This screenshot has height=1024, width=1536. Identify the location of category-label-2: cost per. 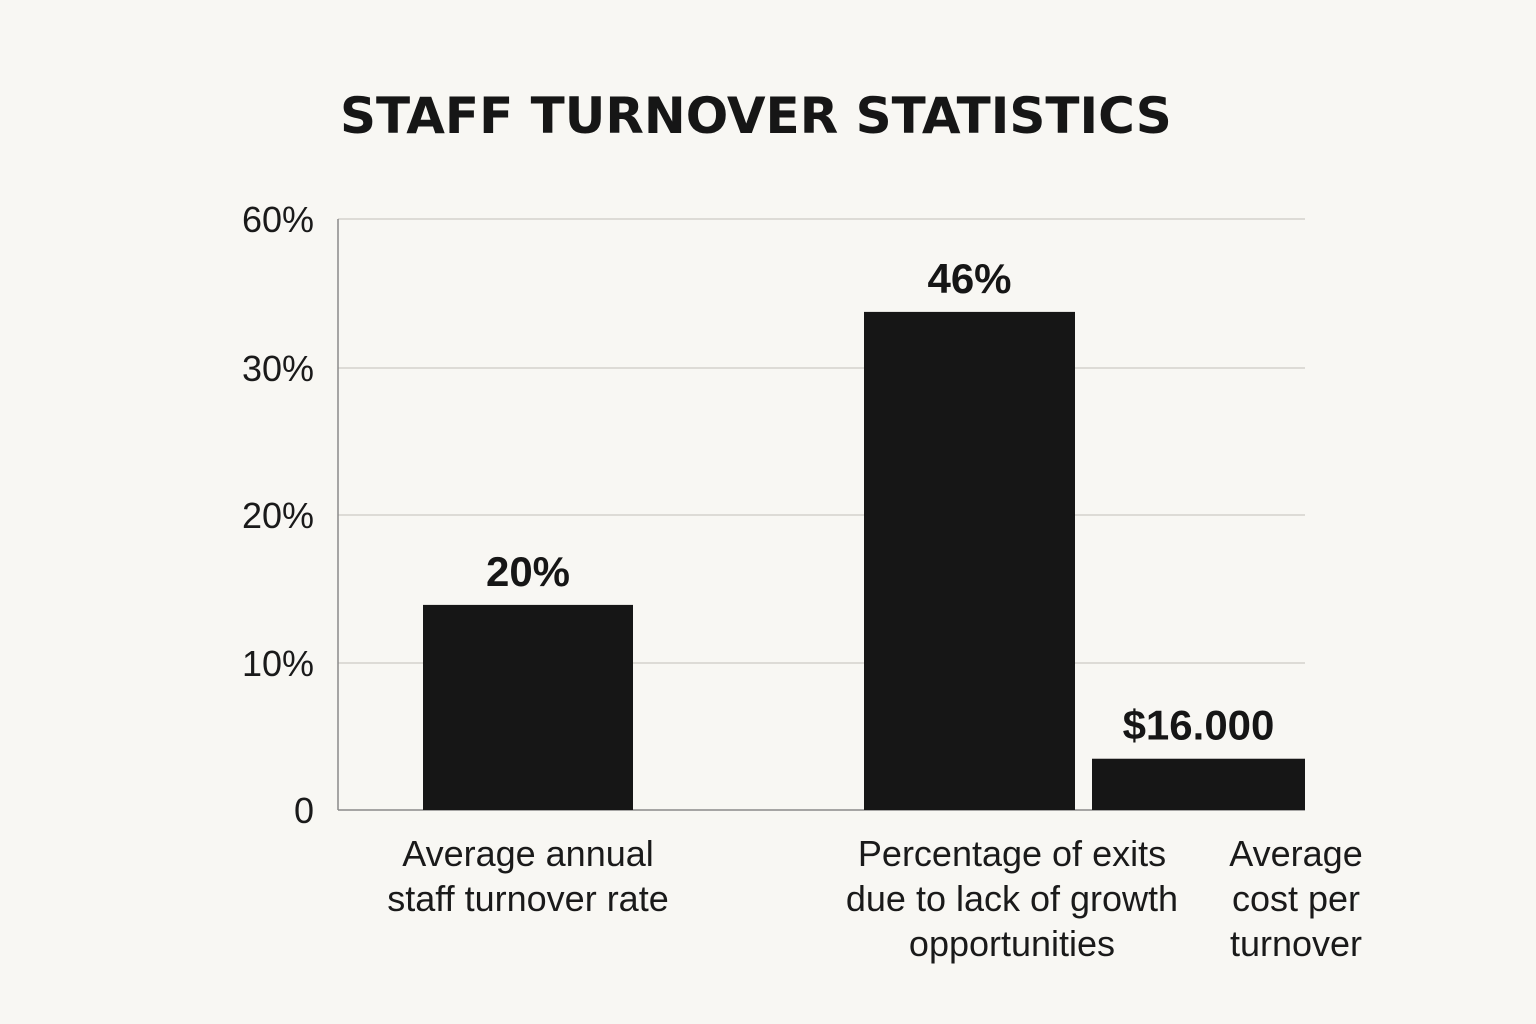
(1296, 898).